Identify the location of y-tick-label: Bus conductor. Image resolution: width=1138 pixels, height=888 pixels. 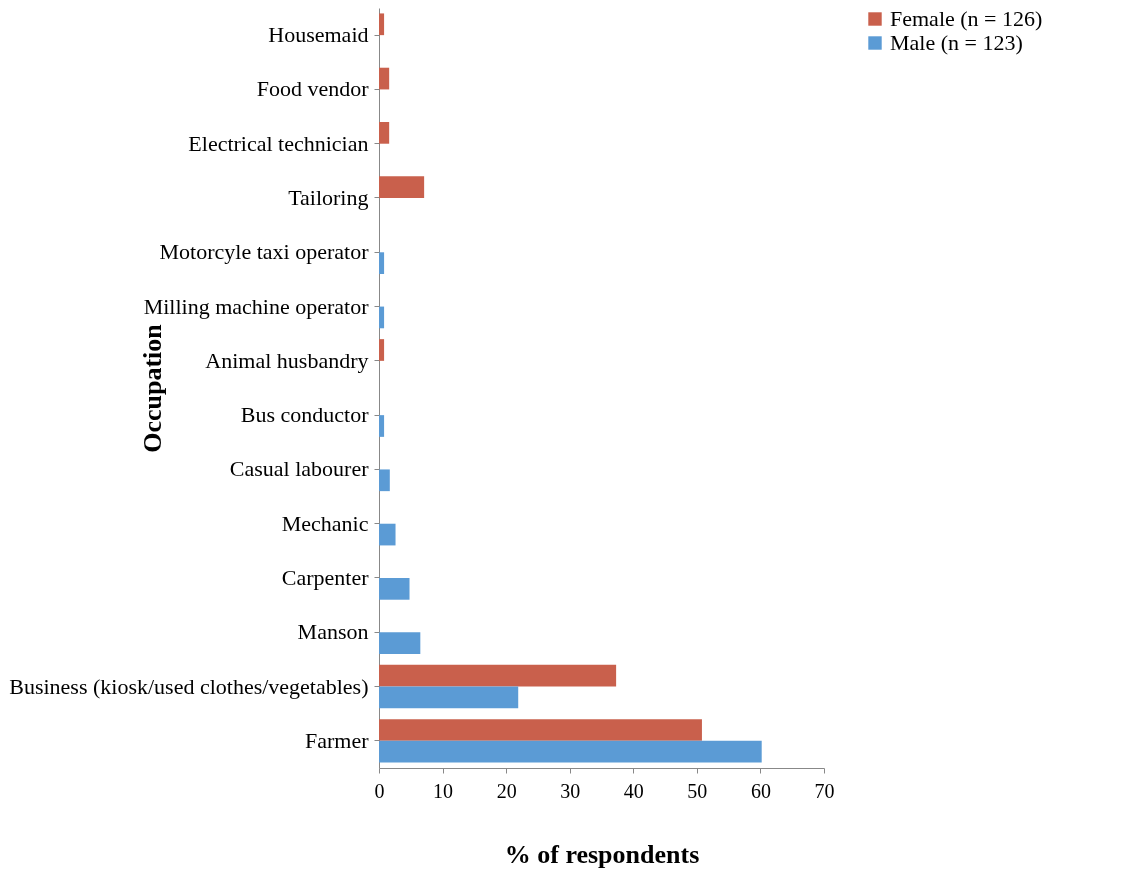
(305, 415).